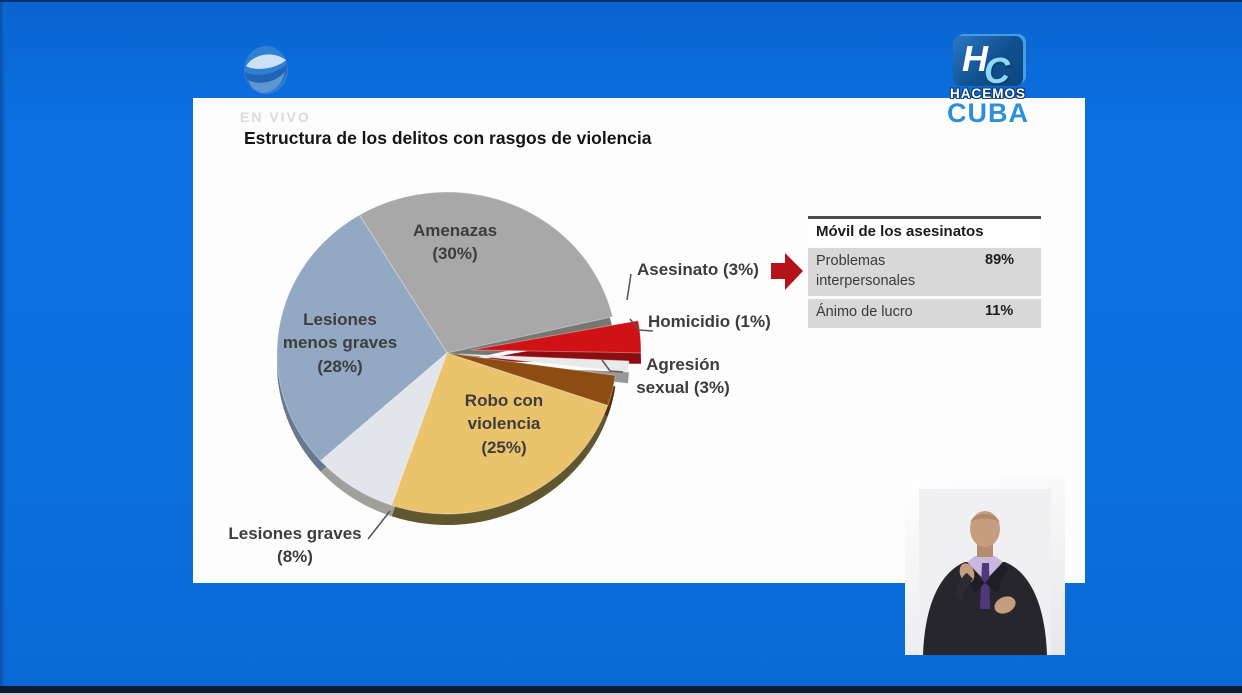 This screenshot has width=1242, height=695. What do you see at coordinates (924, 313) in the screenshot?
I see `table-row: Ánimo de lucro 11%` at bounding box center [924, 313].